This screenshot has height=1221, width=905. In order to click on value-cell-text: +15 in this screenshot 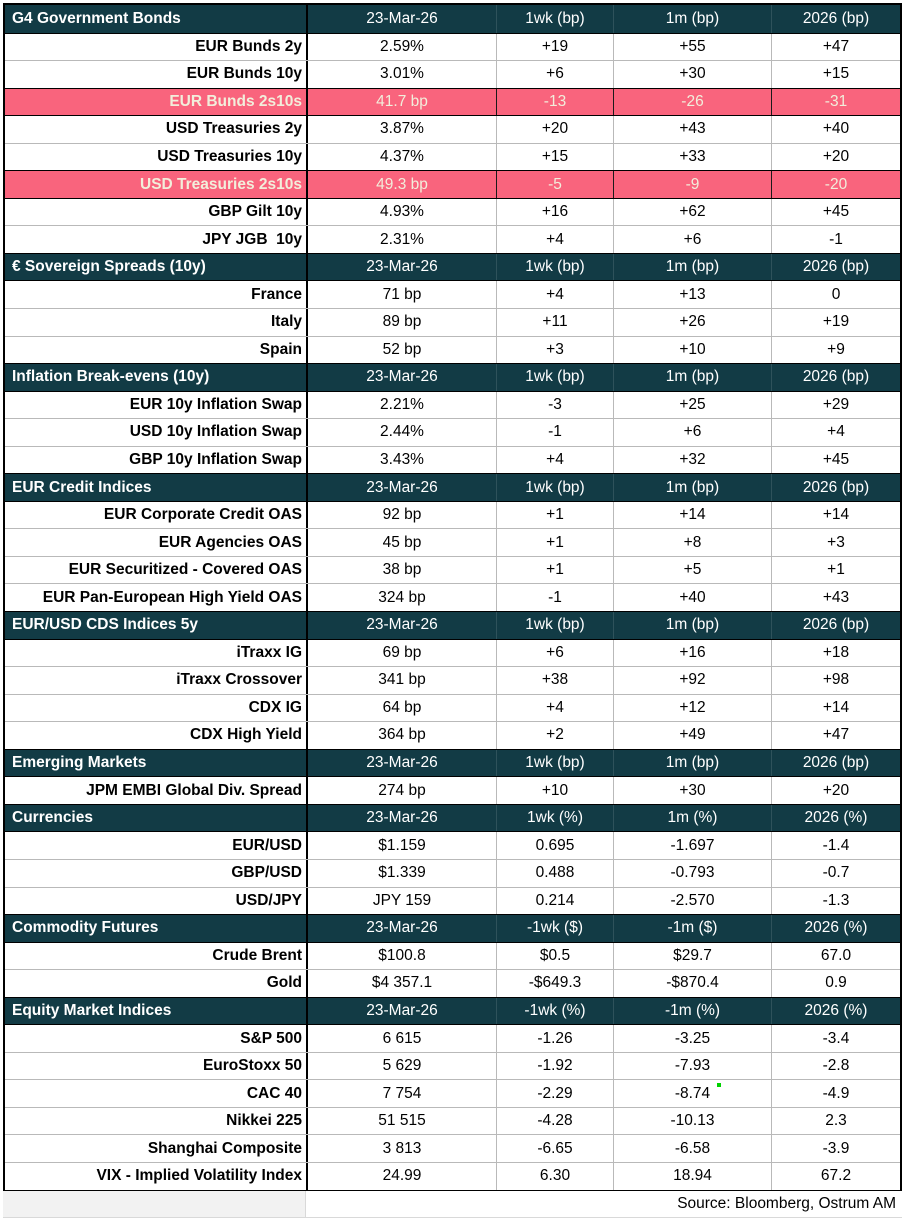, I will do `click(836, 74)`.